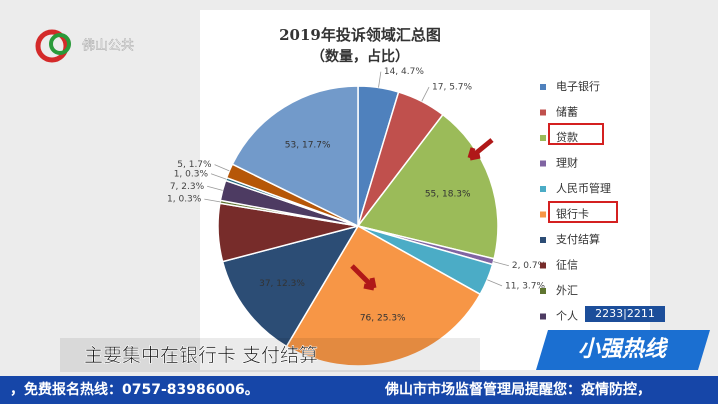  I want to click on legend-label: 人民币管理, so click(583, 188).